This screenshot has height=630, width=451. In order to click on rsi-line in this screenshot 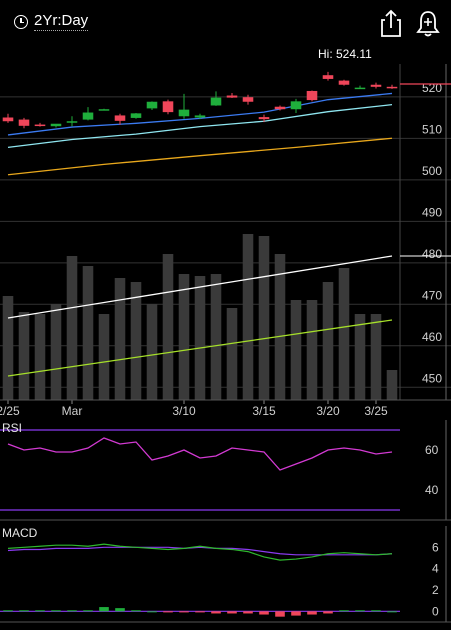, I will do `click(200, 454)`.